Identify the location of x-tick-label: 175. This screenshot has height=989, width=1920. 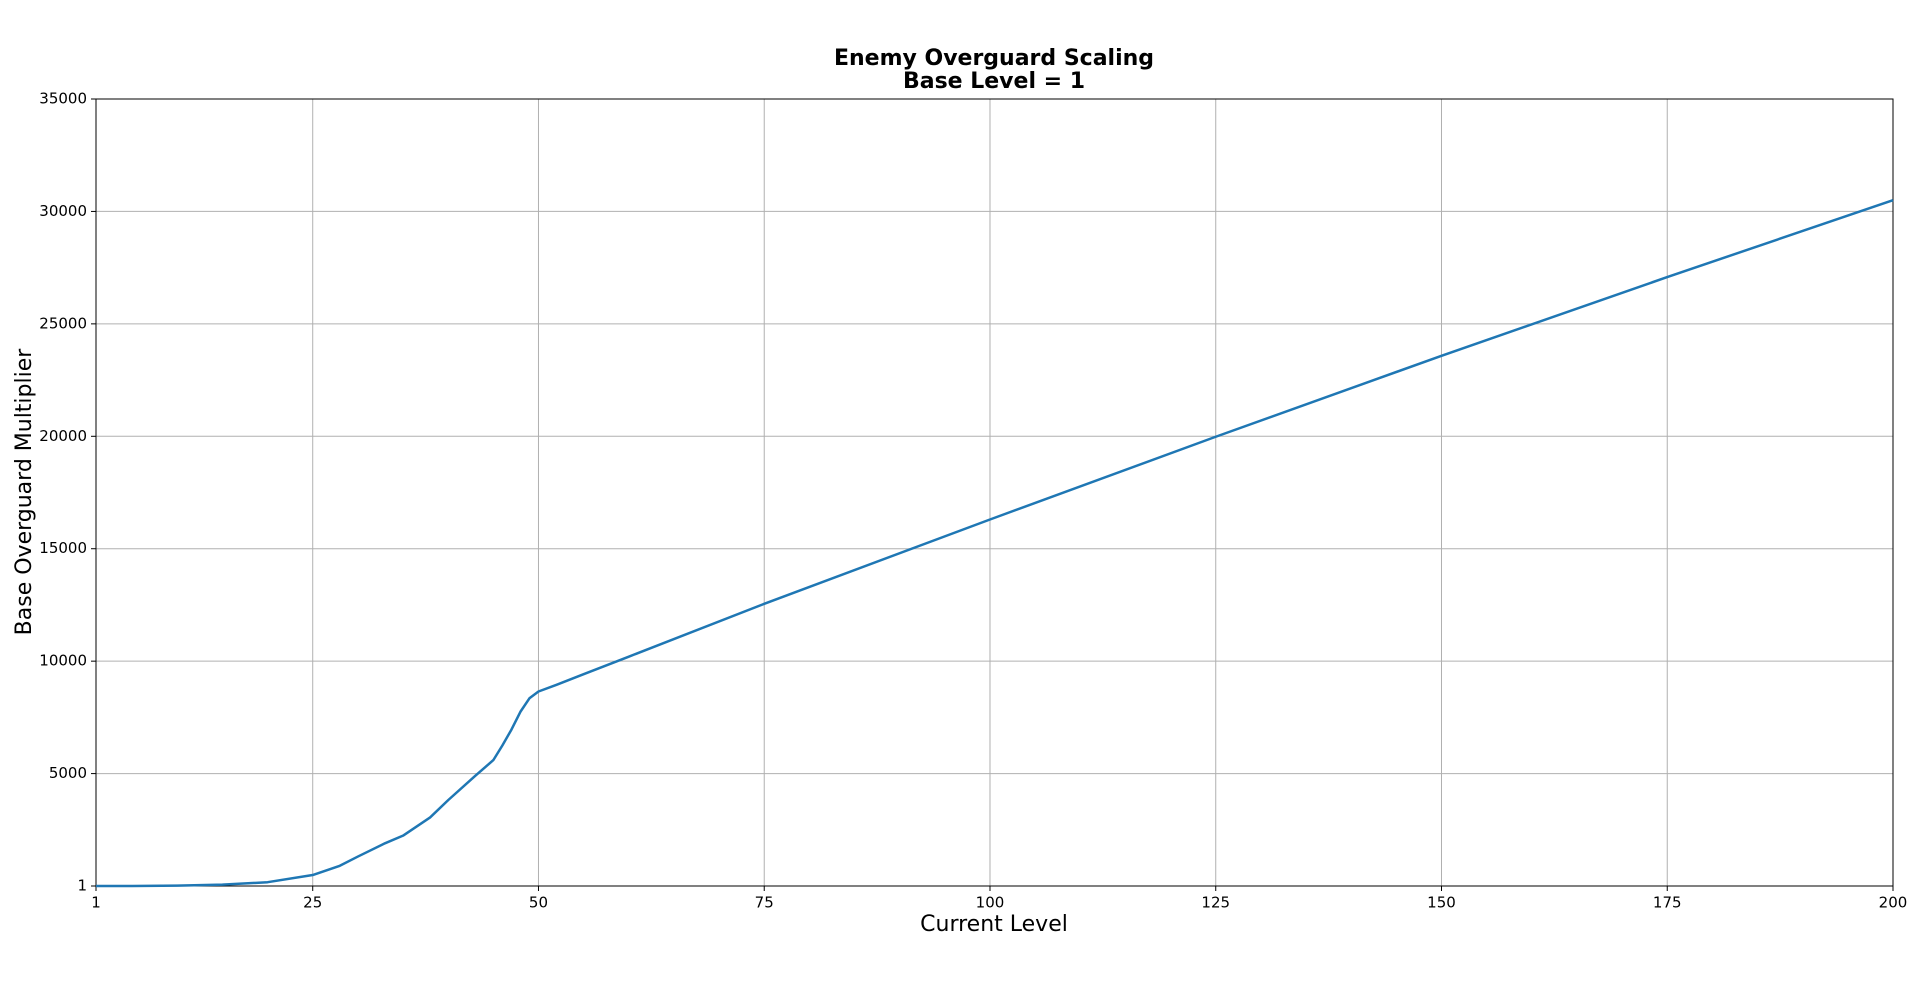
(1667, 903).